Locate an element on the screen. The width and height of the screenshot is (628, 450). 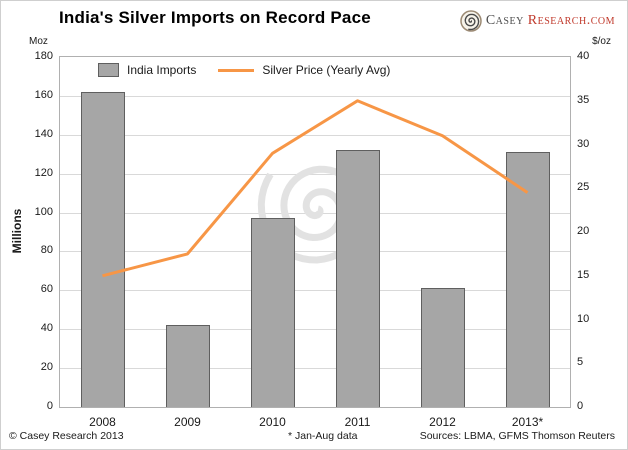
right-axis-tick-10: 10 is located at coordinates (583, 318).